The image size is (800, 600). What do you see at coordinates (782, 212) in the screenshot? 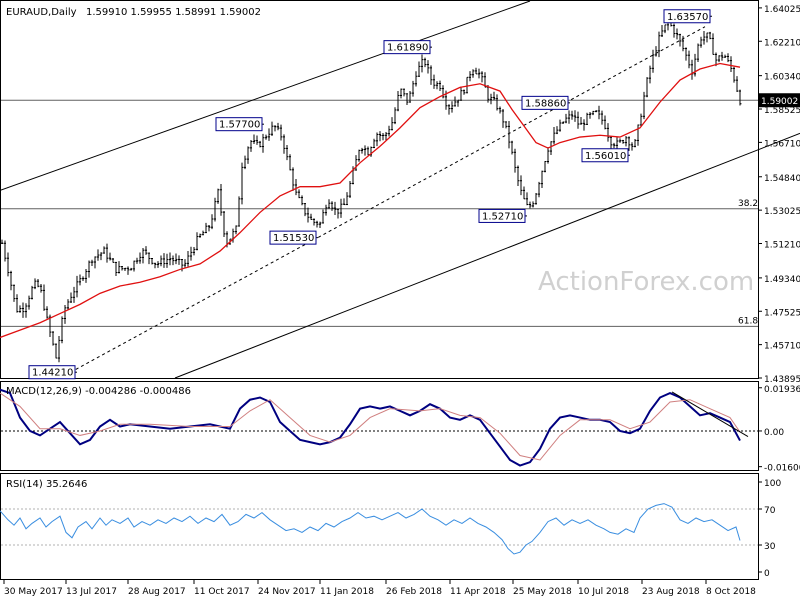
I see `price-axis-label: 1.53025` at bounding box center [782, 212].